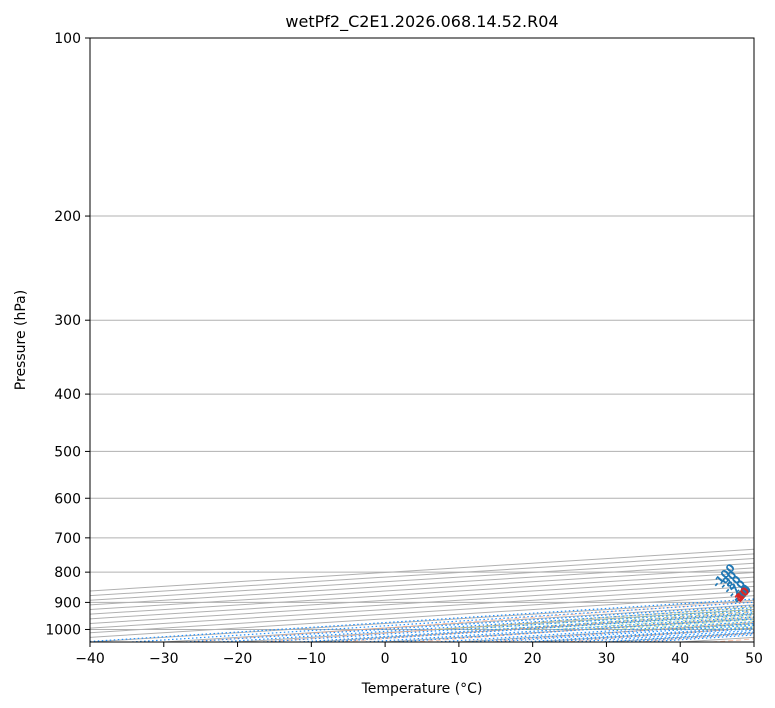  Describe the element at coordinates (422, 689) in the screenshot. I see `x-axis-label: Temperature (°C)` at that location.